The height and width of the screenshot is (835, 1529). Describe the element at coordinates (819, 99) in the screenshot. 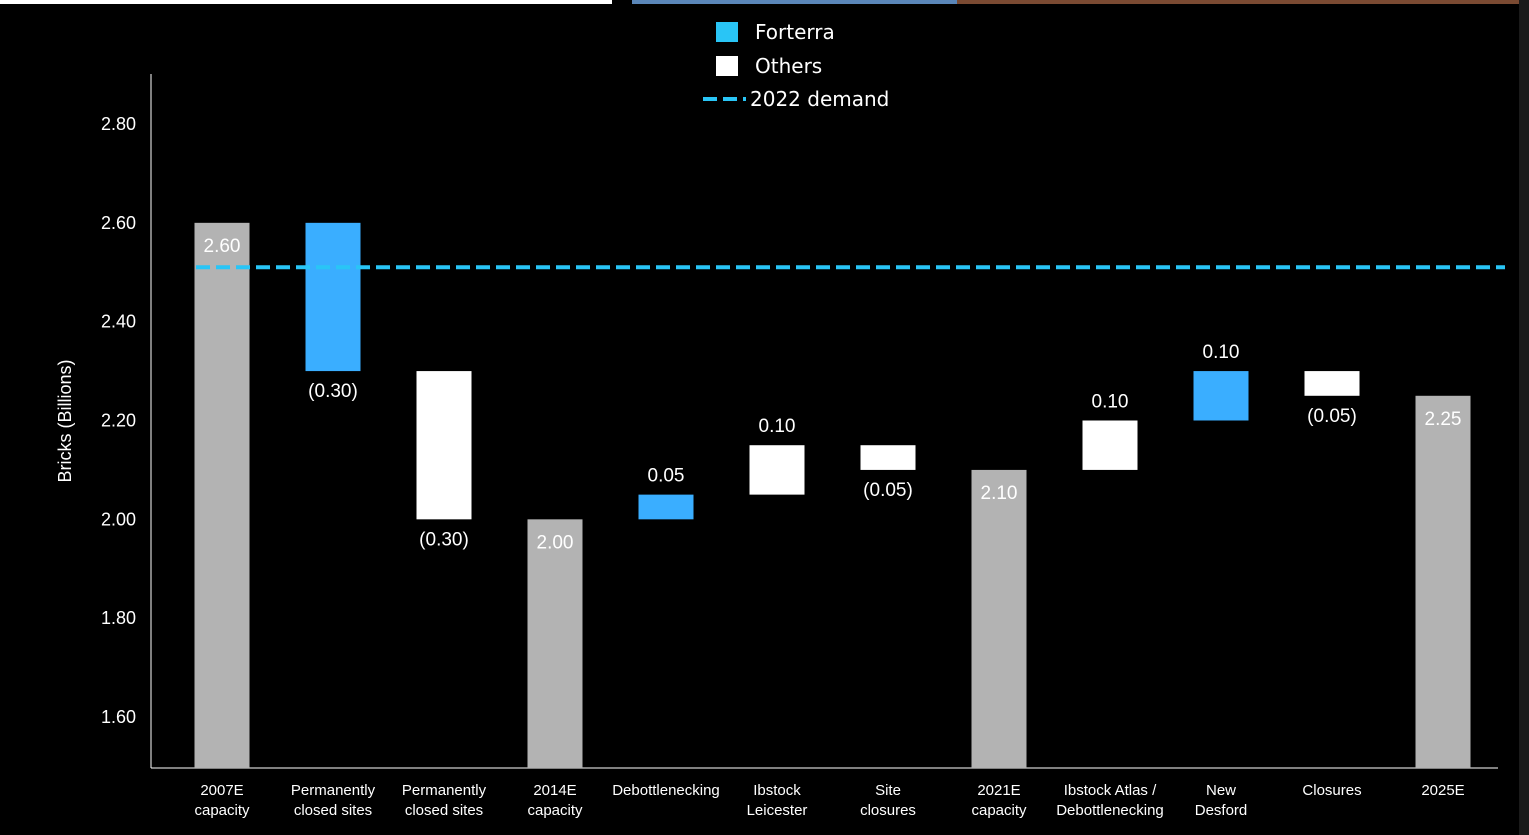

I see `legend-label-demand: 2022 demand` at that location.